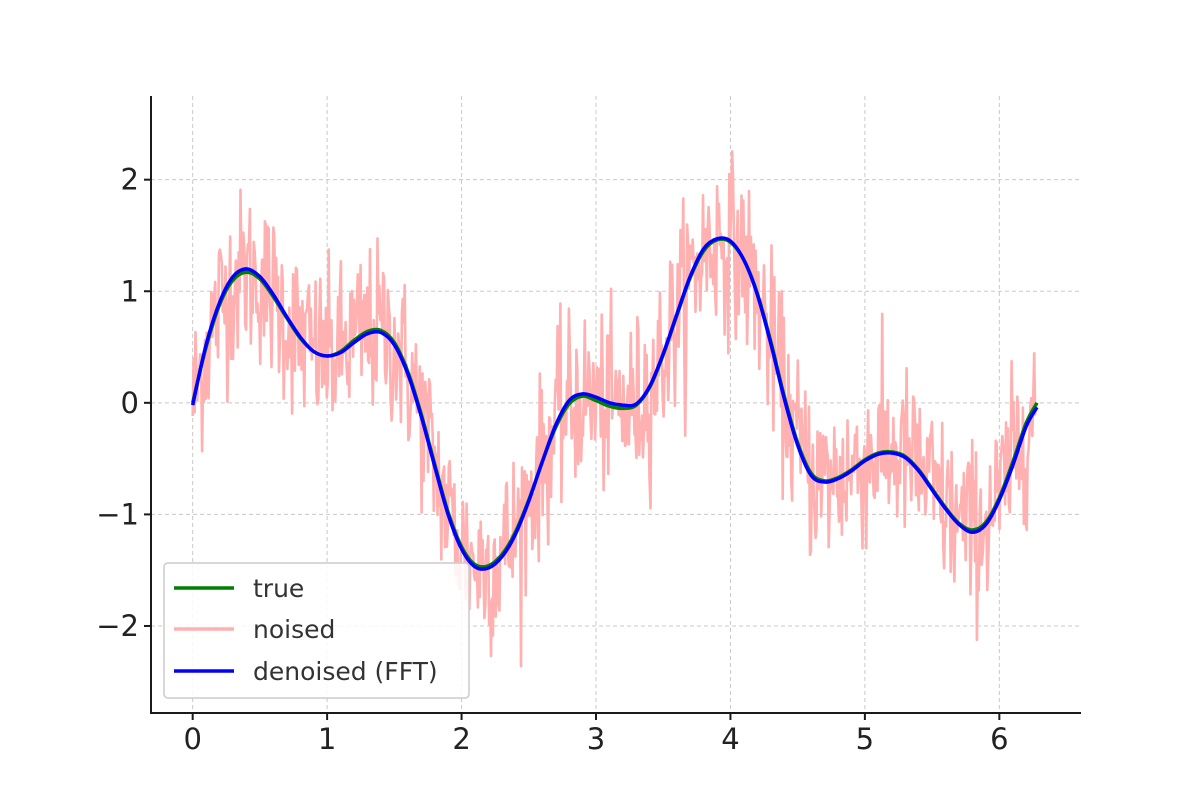  Describe the element at coordinates (294, 629) in the screenshot. I see `legend-label-noised: noised` at that location.